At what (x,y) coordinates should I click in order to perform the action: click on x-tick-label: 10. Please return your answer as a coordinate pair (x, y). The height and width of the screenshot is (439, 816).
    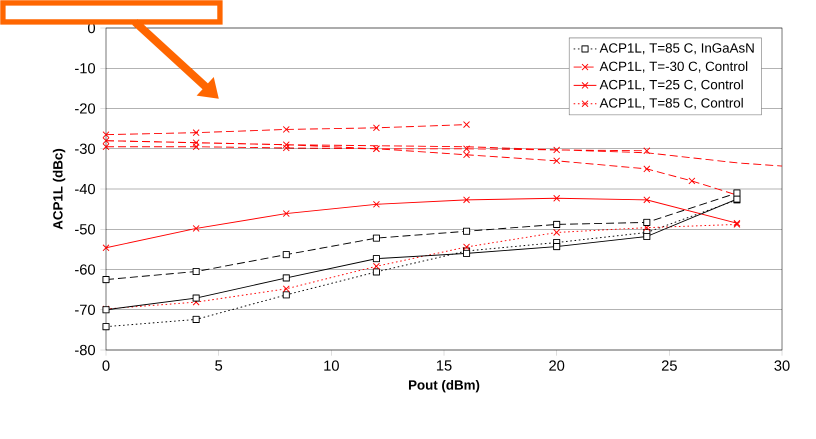
    Looking at the image, I should click on (331, 365).